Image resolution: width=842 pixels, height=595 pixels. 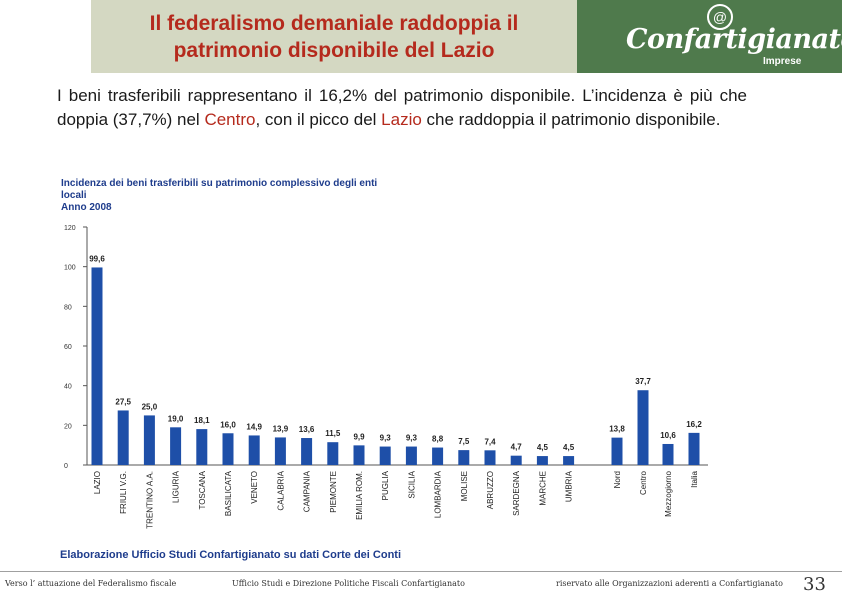 I want to click on bar-value-label: 37,7, so click(x=643, y=381).